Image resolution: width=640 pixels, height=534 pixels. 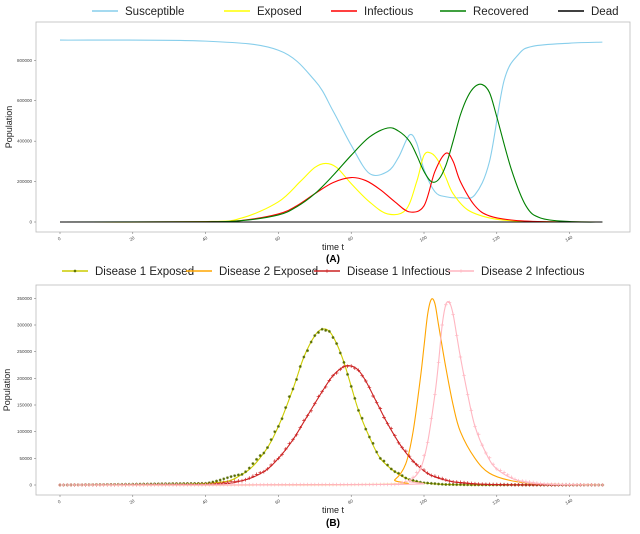 What do you see at coordinates (333, 523) in the screenshot?
I see `panel-b-label: (B)` at bounding box center [333, 523].